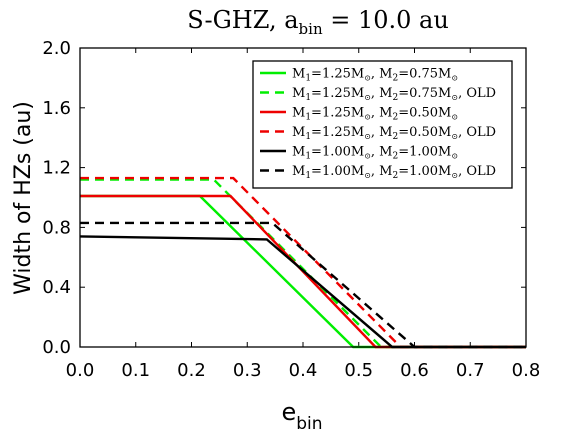  What do you see at coordinates (56, 48) in the screenshot?
I see `y-tick-label: 2.0` at bounding box center [56, 48].